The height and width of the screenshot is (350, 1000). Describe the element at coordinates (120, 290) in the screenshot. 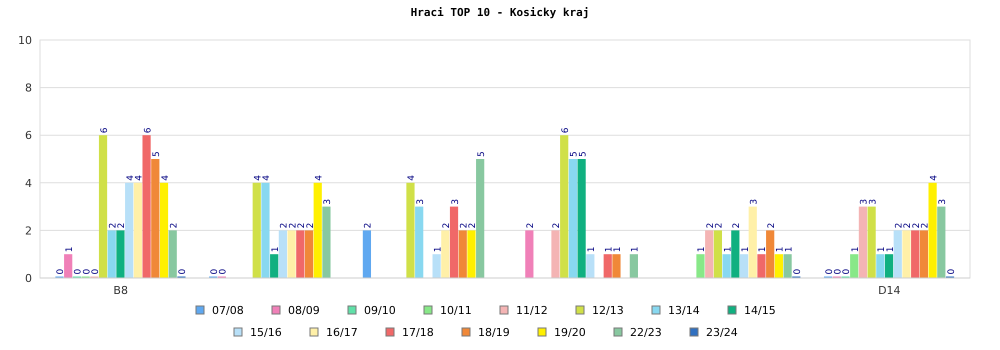

I see `x-tick-label: B8` at that location.